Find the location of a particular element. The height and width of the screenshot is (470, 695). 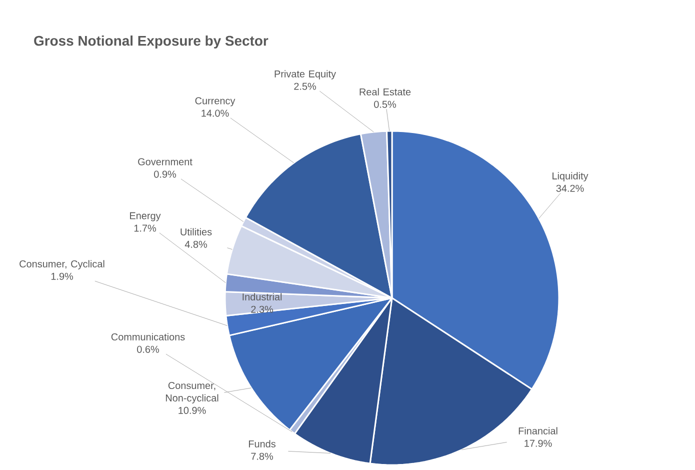

slice-label: Consumer, Non-cyclical is located at coordinates (192, 393).